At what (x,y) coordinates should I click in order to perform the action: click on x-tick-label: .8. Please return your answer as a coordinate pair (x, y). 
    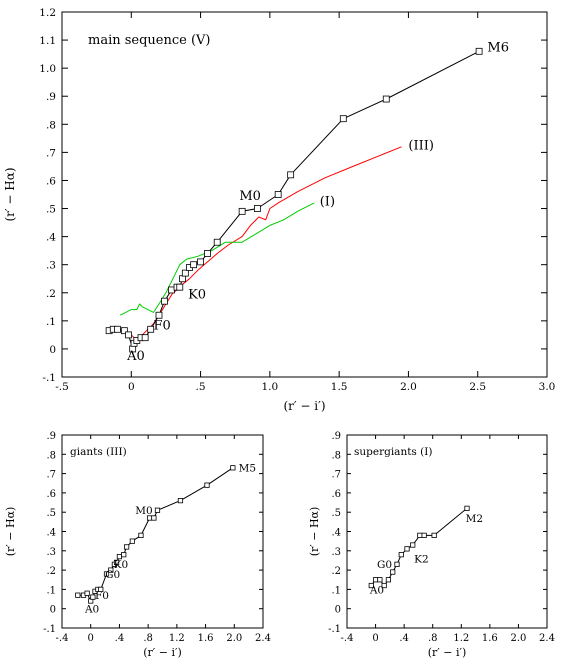
    Looking at the image, I should click on (148, 638).